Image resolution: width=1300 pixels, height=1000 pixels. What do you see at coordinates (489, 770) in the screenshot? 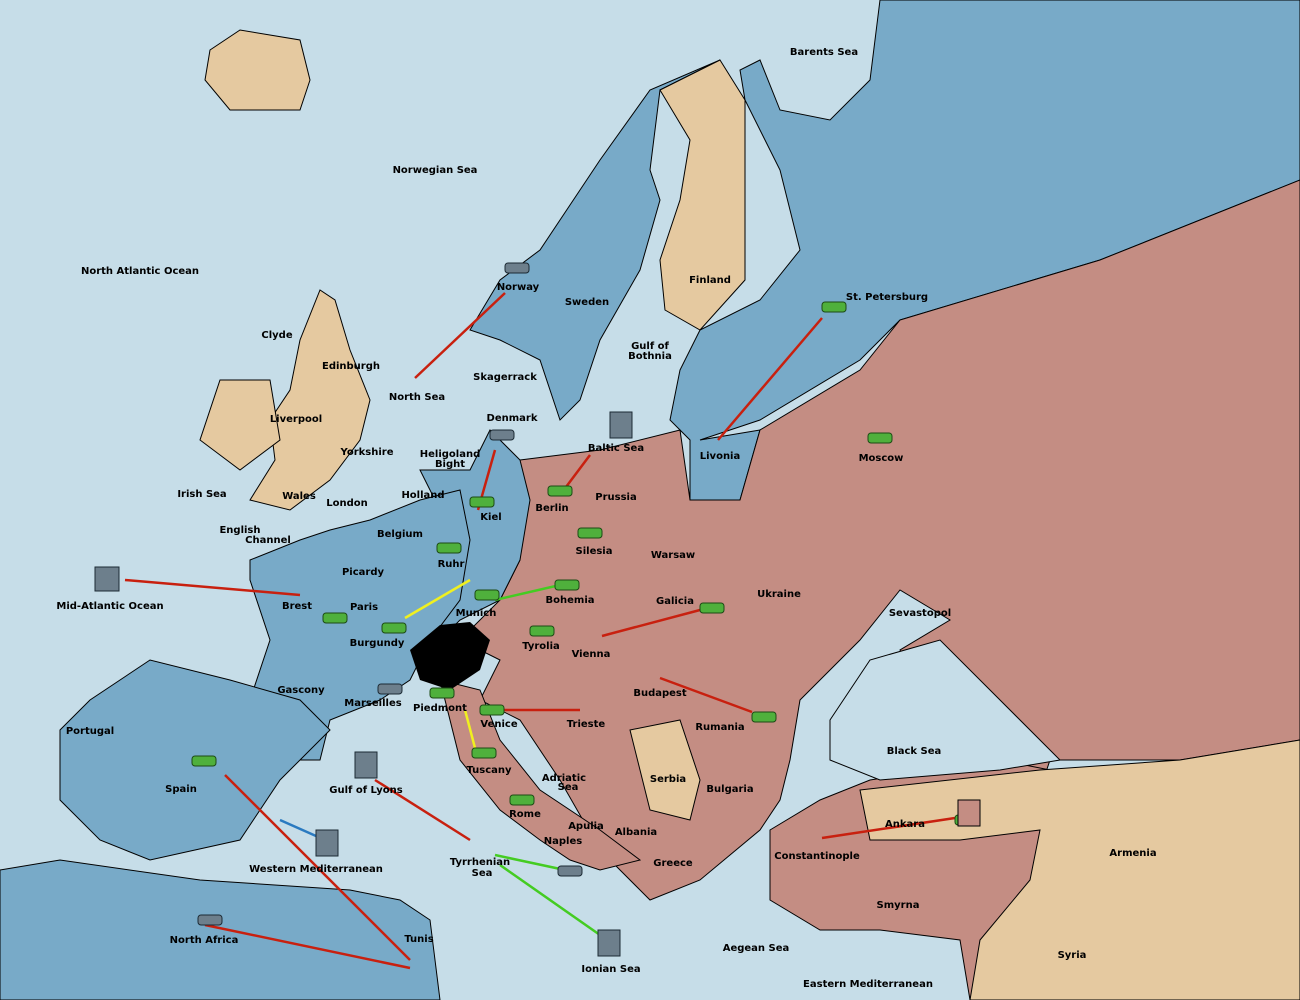
I see `territory-label: Tuscany` at bounding box center [489, 770].